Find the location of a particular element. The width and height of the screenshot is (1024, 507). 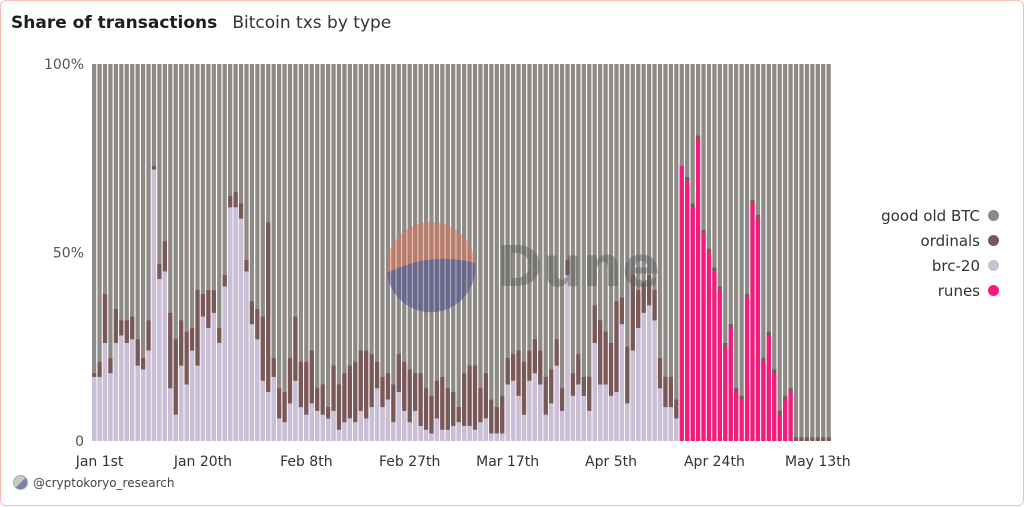

footer-handle: @cryptokoryo_research is located at coordinates (104, 482).